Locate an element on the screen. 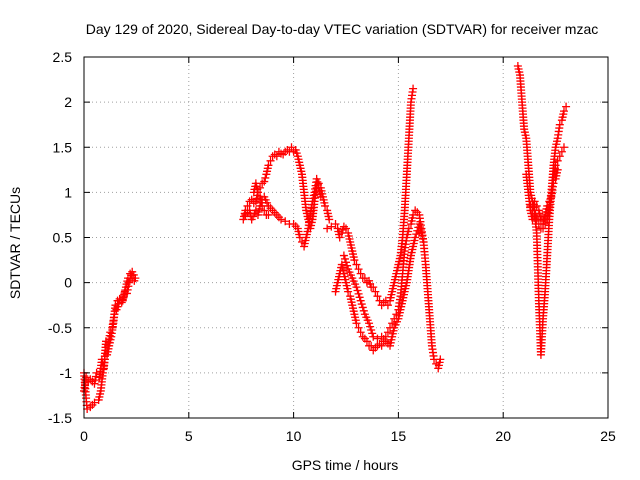  y-tick-label: 1.5 is located at coordinates (63, 147).